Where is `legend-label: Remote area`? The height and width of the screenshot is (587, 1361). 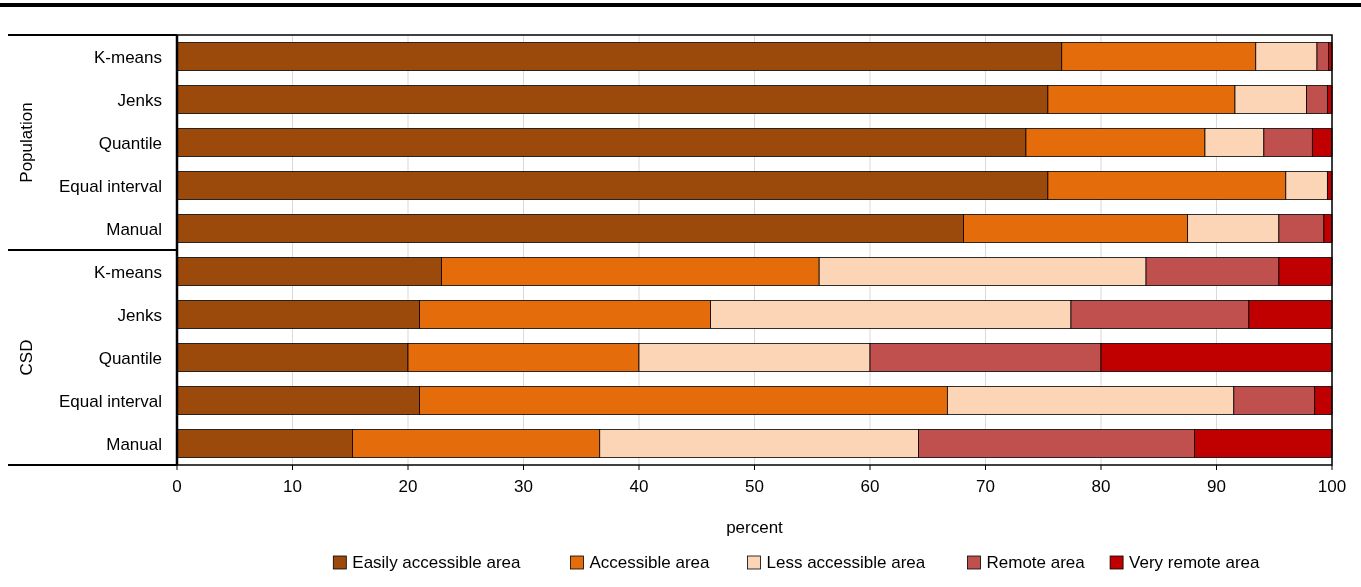 legend-label: Remote area is located at coordinates (1036, 562).